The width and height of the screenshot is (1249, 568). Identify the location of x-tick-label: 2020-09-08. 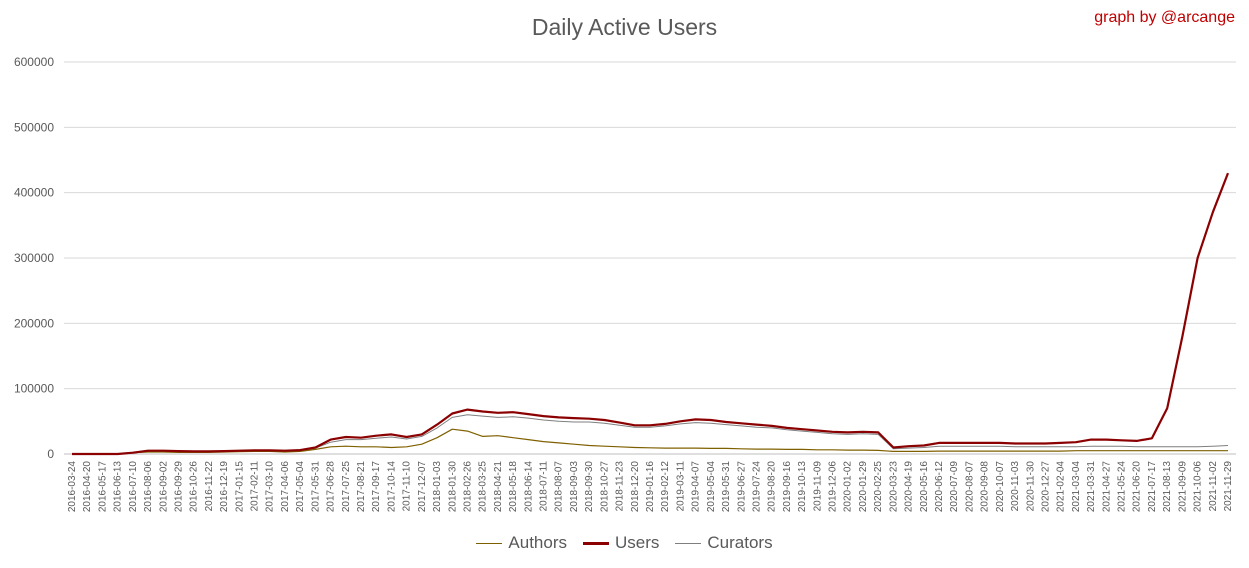
(985, 487).